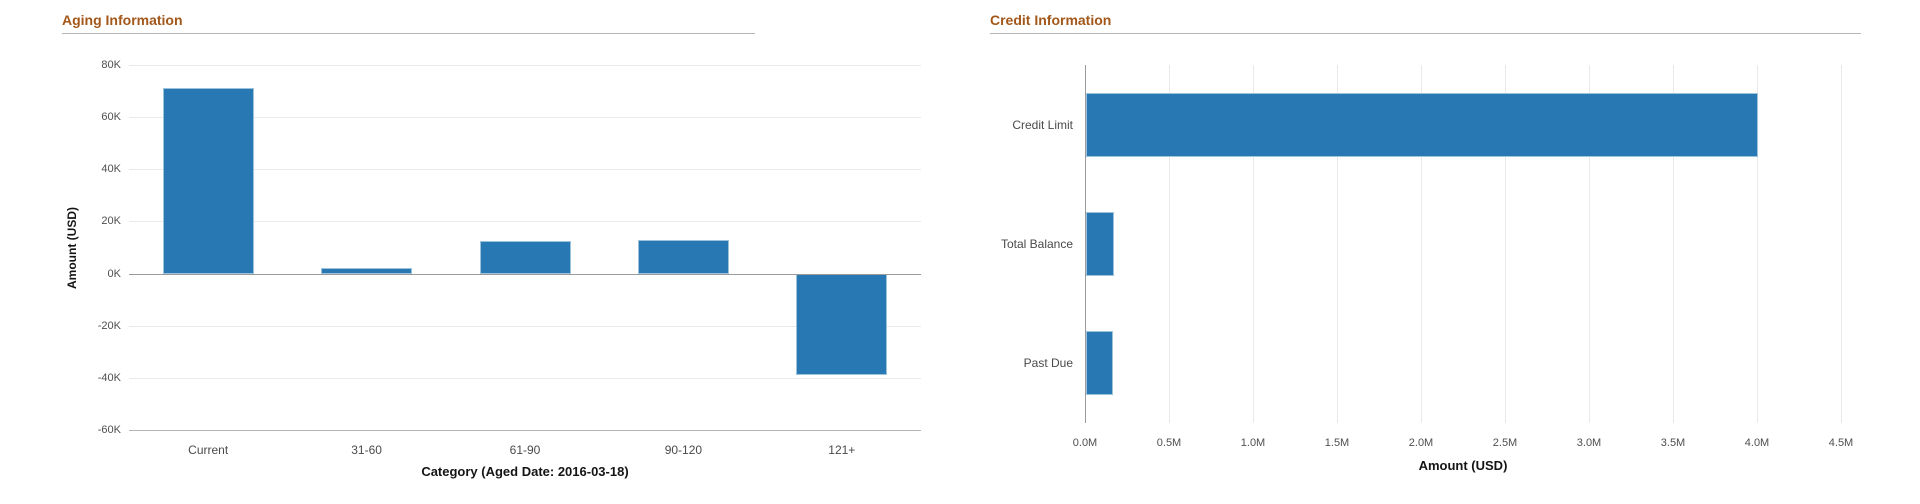 The image size is (1920, 504). Describe the element at coordinates (109, 377) in the screenshot. I see `aging-y-tick-label: -40K` at that location.